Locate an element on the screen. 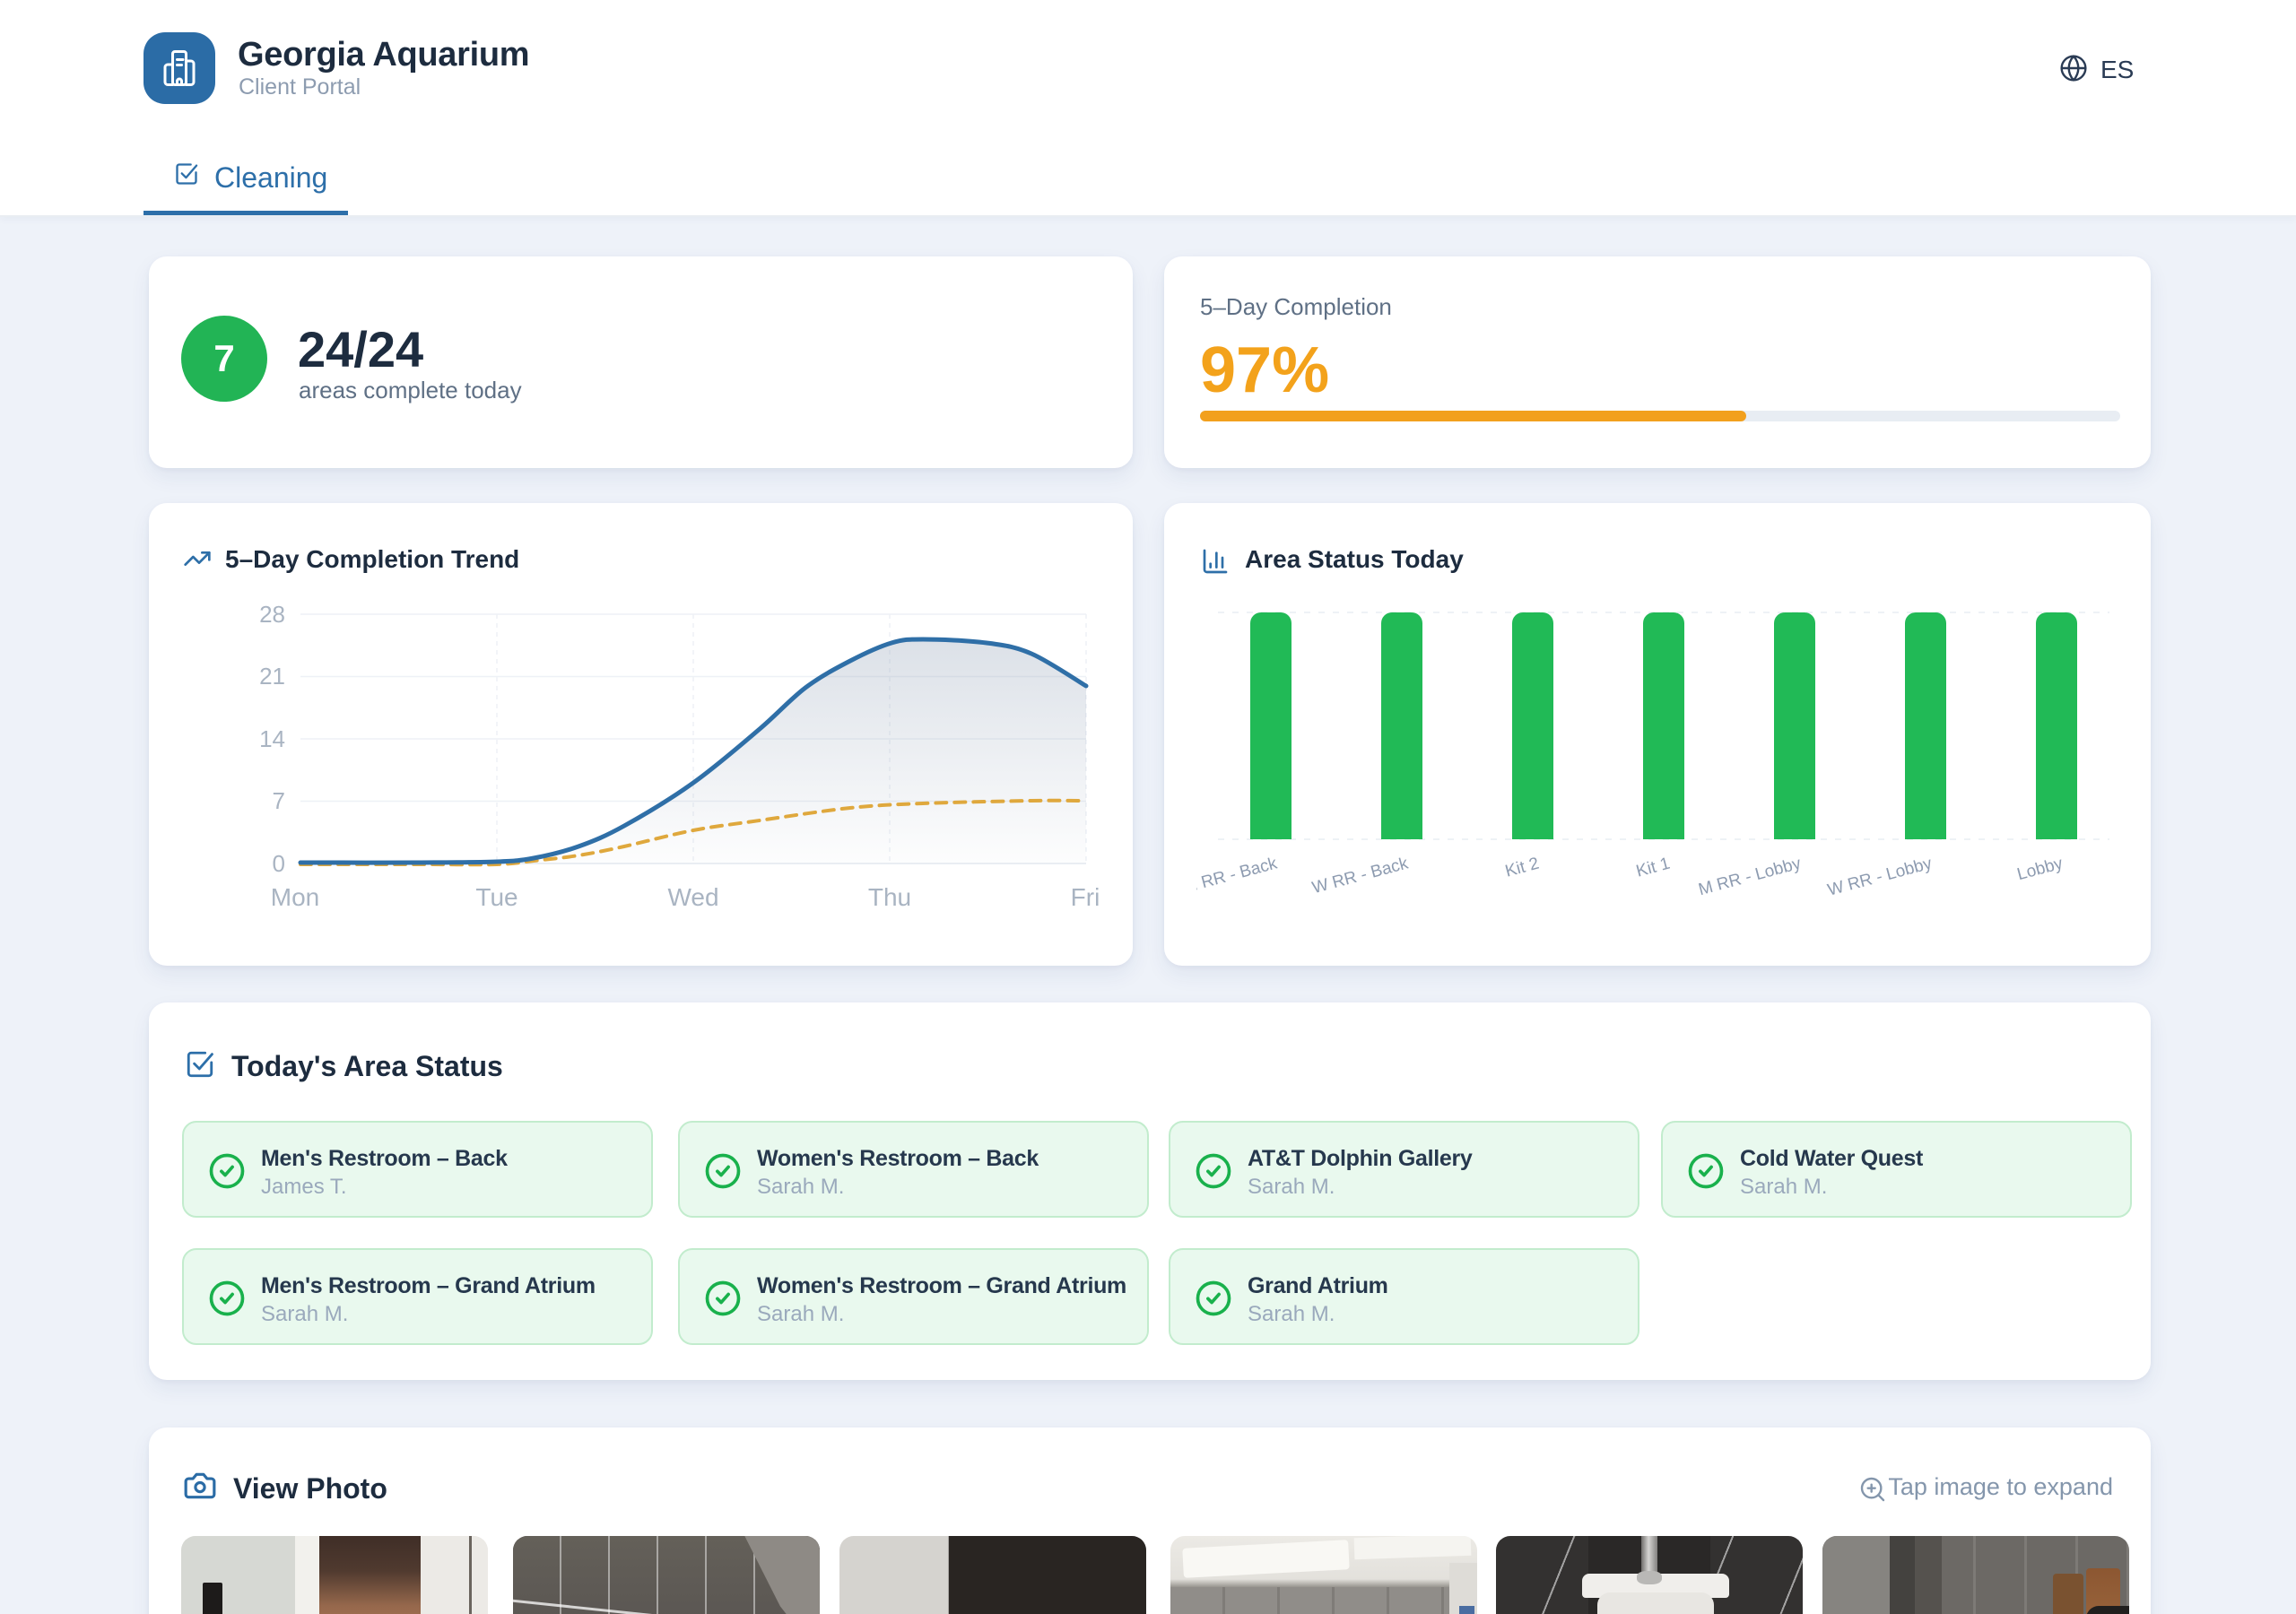  svg-text: M RR - Lobby is located at coordinates (1750, 876).